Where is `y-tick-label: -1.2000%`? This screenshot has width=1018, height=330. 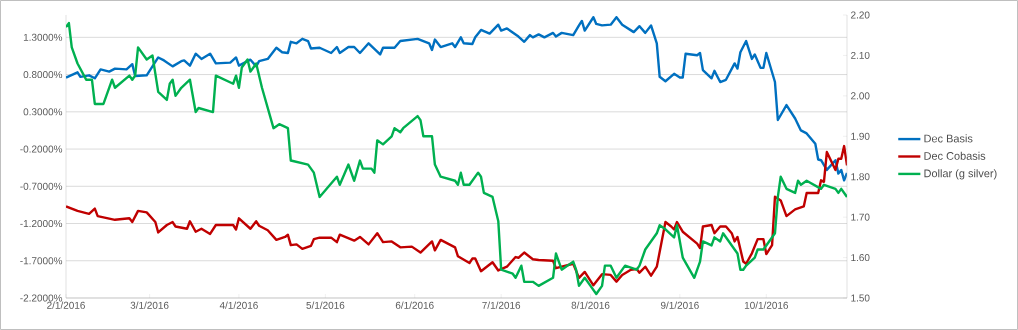
y-tick-label: -1.2000% is located at coordinates (41, 224).